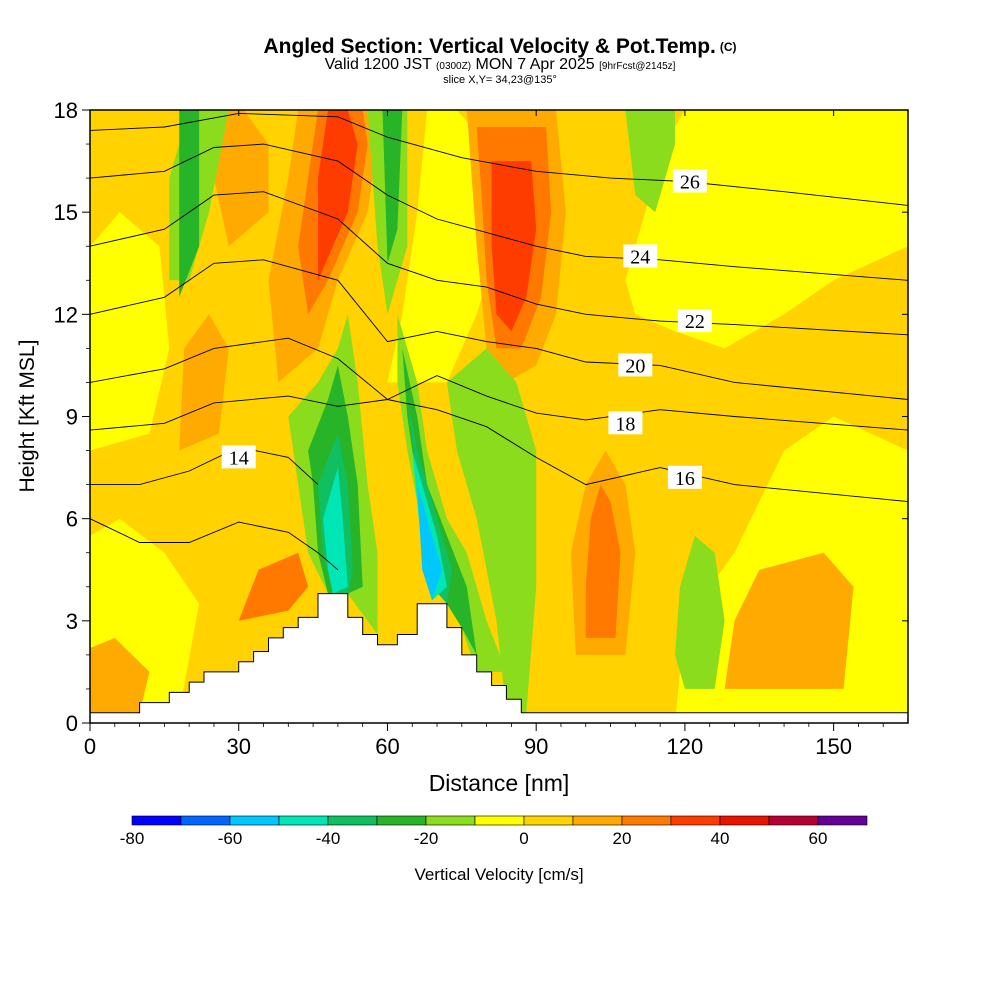 The image size is (1000, 1000). What do you see at coordinates (833, 746) in the screenshot?
I see `x-tick-label-150: 150` at bounding box center [833, 746].